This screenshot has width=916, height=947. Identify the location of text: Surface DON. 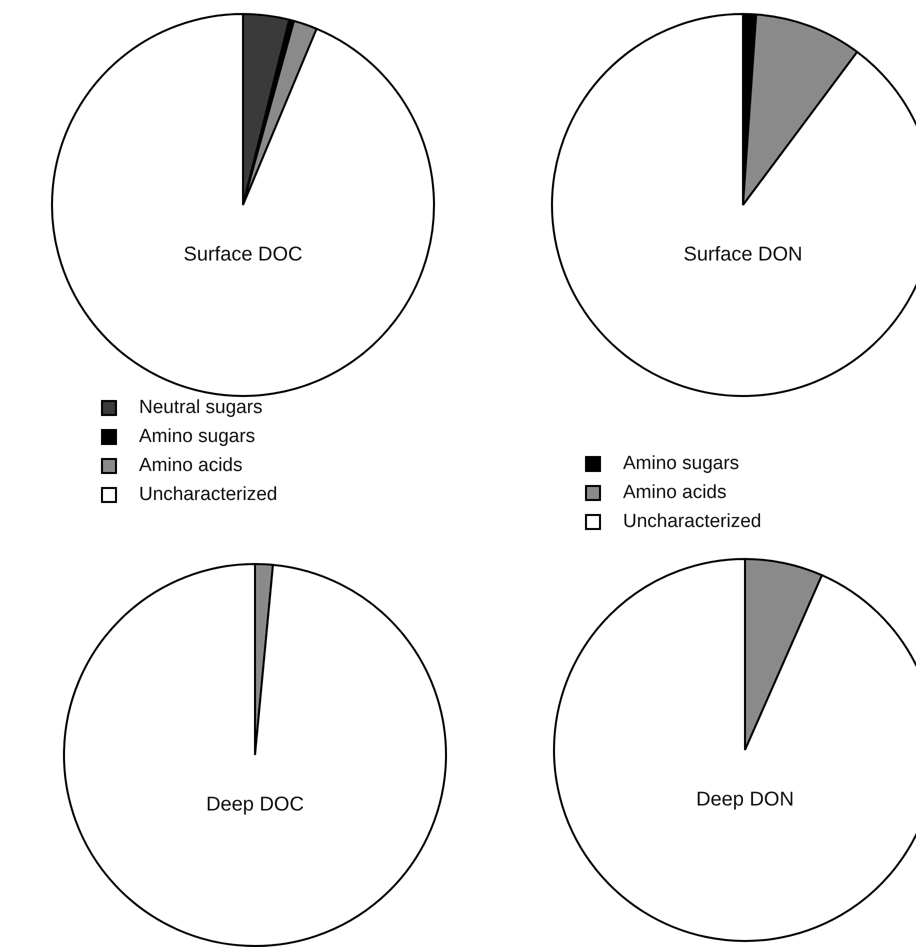
(743, 255).